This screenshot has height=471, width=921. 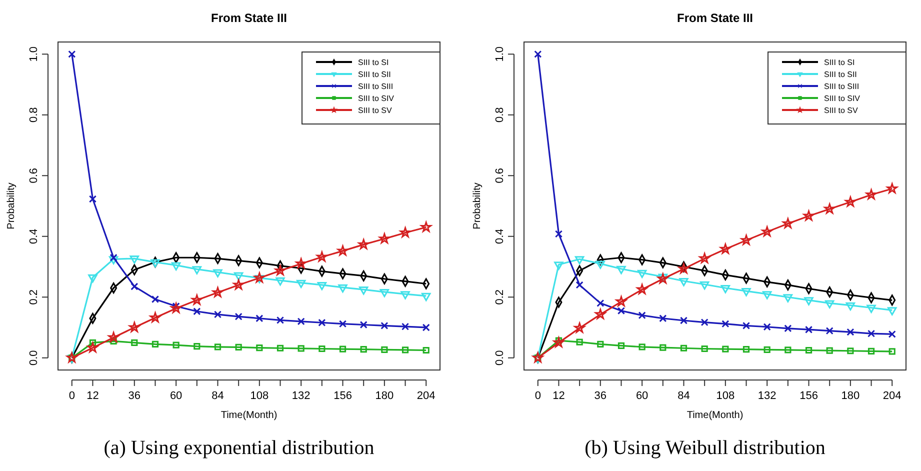 I want to click on text: (b) Using Weibull distribution, so click(x=705, y=448).